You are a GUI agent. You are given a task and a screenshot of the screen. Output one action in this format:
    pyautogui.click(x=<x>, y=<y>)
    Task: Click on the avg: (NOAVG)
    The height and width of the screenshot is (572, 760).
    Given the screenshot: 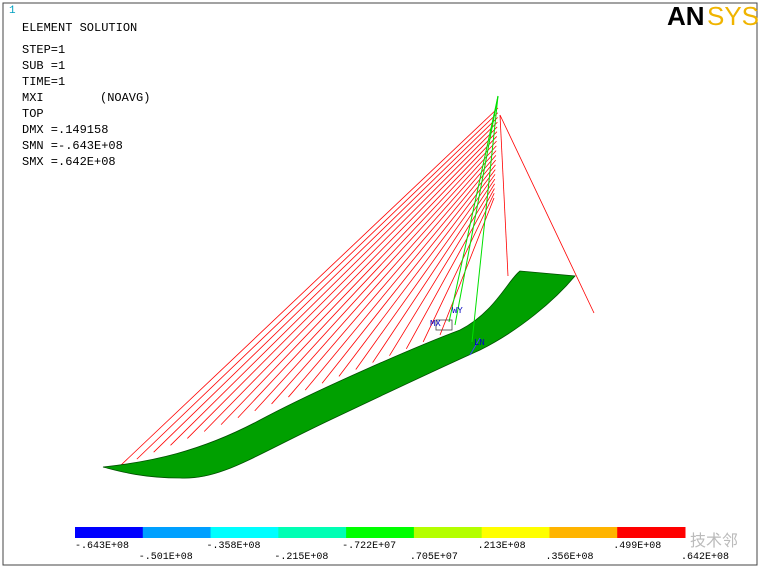 What is the action you would take?
    pyautogui.click(x=125, y=98)
    